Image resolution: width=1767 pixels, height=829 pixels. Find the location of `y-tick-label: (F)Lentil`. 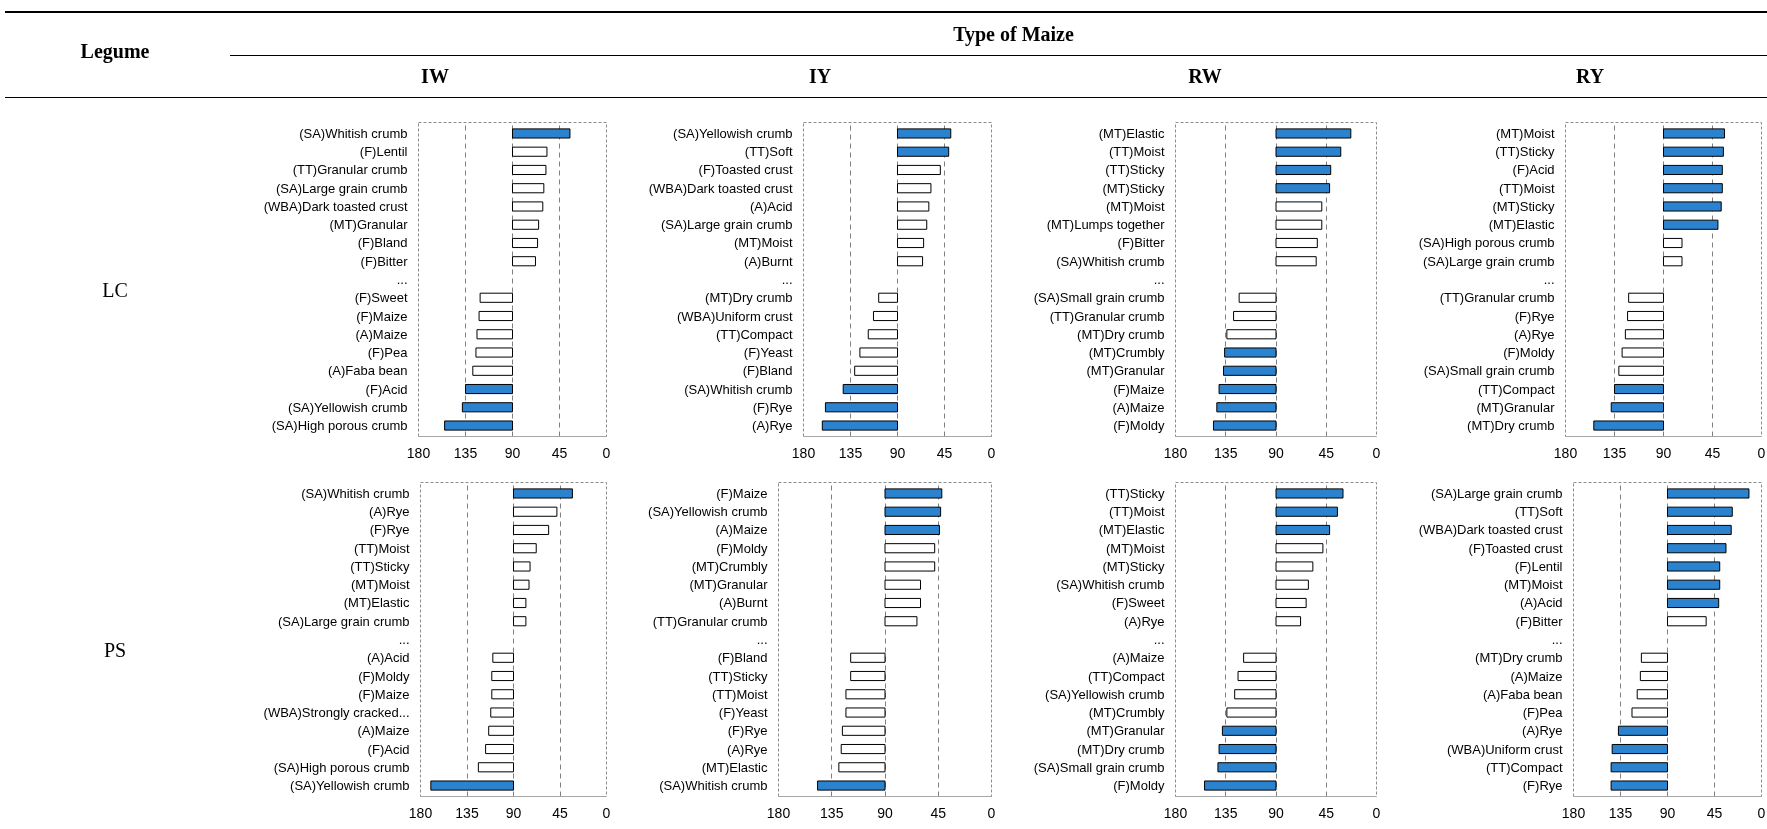

y-tick-label: (F)Lentil is located at coordinates (1538, 566).